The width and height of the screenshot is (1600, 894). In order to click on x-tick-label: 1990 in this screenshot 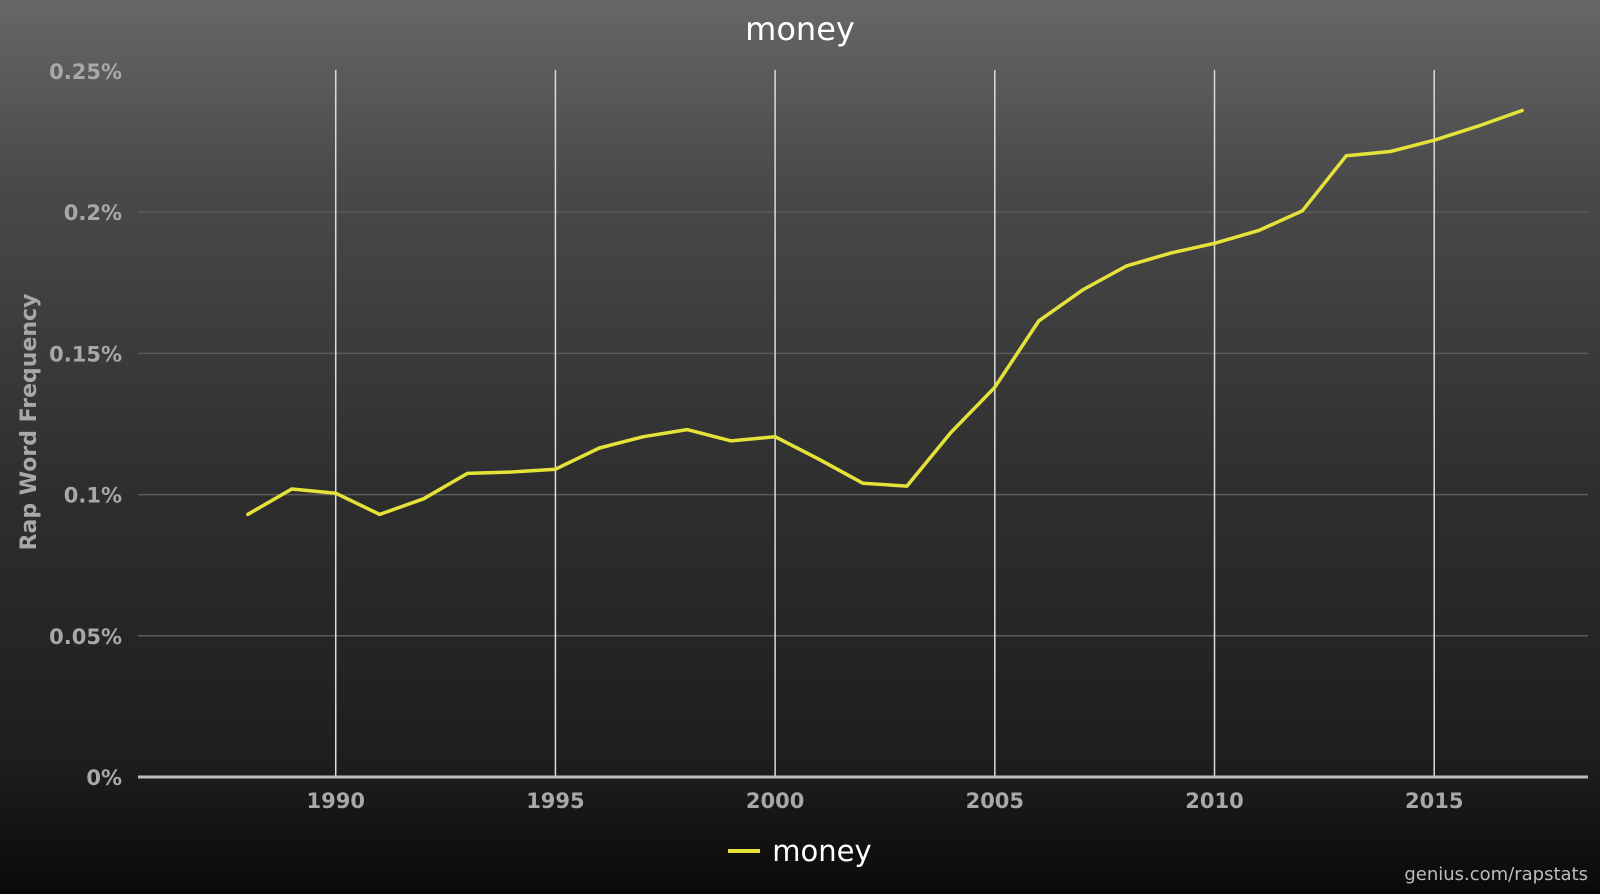, I will do `click(336, 801)`.